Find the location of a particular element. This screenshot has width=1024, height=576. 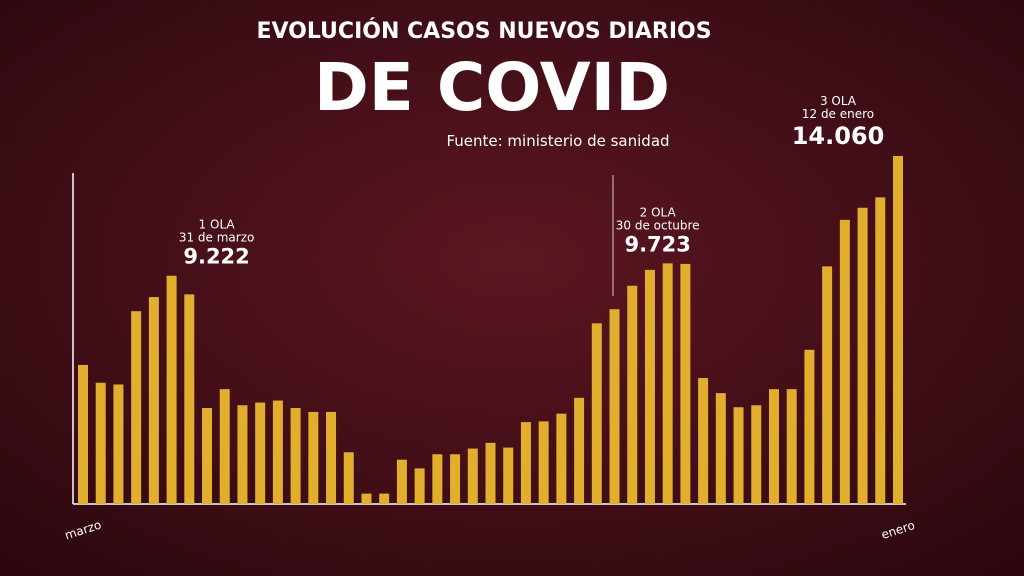

annotation-date: 12 de enero is located at coordinates (838, 114).